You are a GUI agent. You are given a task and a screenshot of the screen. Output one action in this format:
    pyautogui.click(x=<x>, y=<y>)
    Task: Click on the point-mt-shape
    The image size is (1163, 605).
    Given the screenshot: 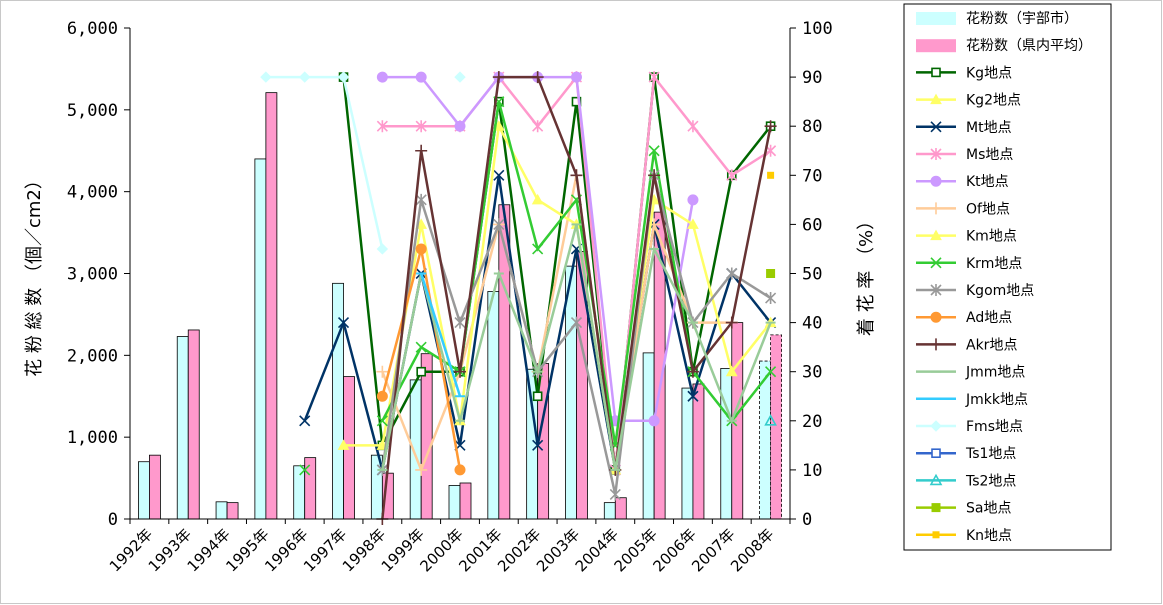 What is the action you would take?
    pyautogui.click(x=305, y=421)
    